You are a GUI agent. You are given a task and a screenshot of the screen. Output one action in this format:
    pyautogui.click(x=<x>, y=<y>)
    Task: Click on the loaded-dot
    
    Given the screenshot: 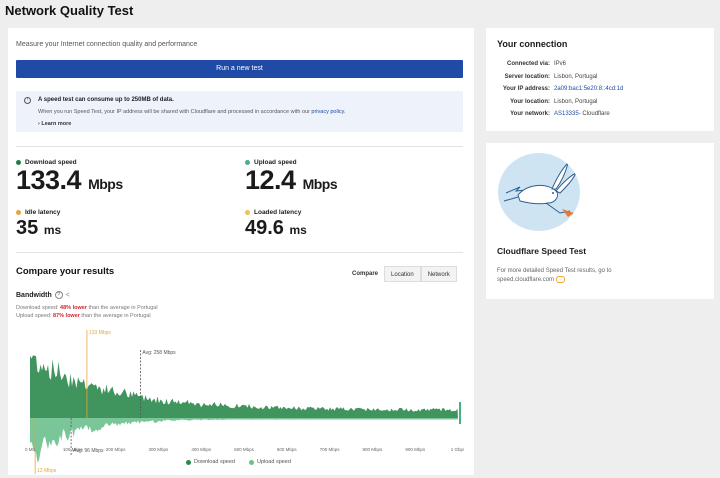 What is the action you would take?
    pyautogui.click(x=247, y=212)
    